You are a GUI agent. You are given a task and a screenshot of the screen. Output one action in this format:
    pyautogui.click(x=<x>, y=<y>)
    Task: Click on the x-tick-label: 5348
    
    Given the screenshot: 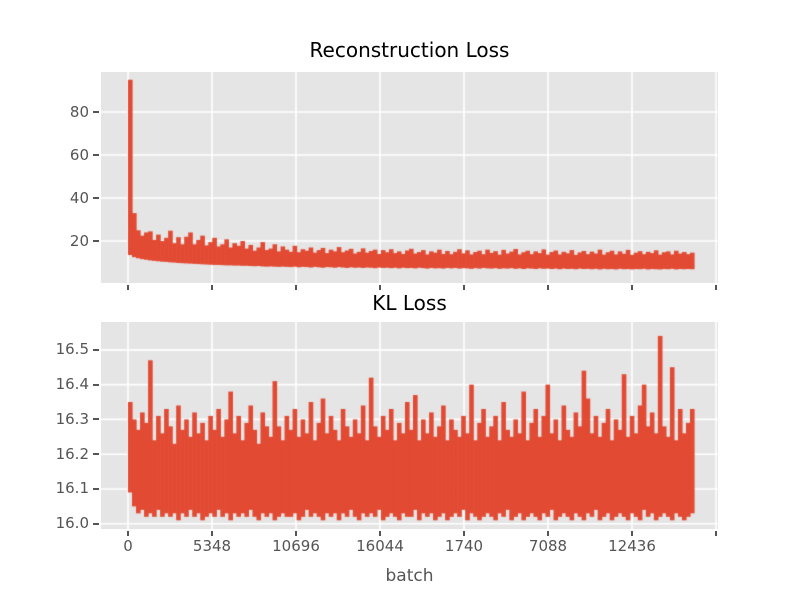 What is the action you would take?
    pyautogui.click(x=212, y=546)
    